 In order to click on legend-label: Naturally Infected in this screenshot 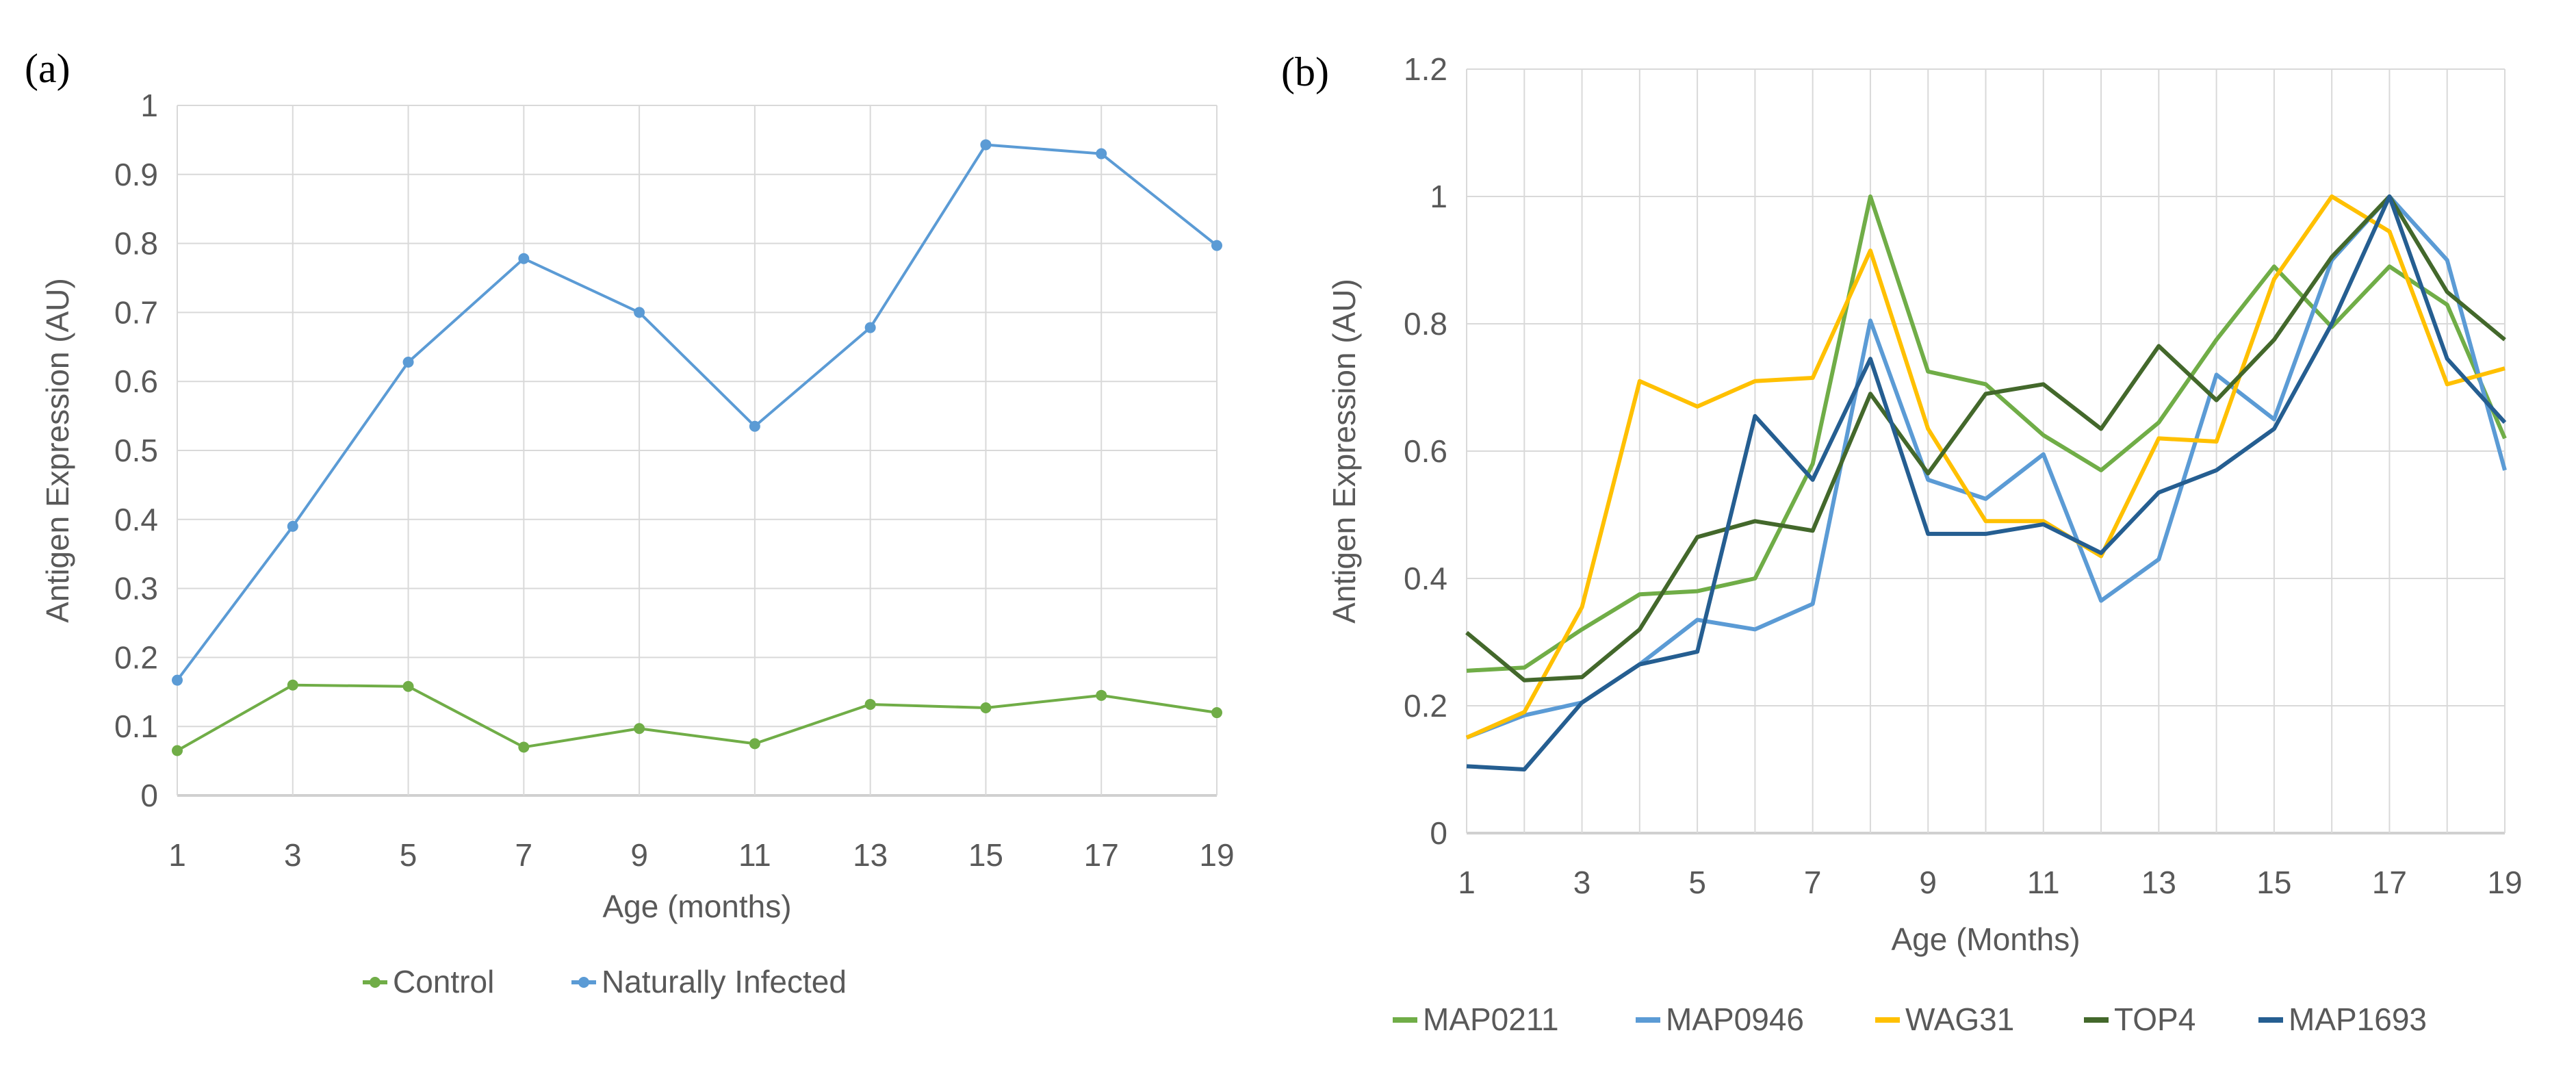, I will do `click(724, 981)`.